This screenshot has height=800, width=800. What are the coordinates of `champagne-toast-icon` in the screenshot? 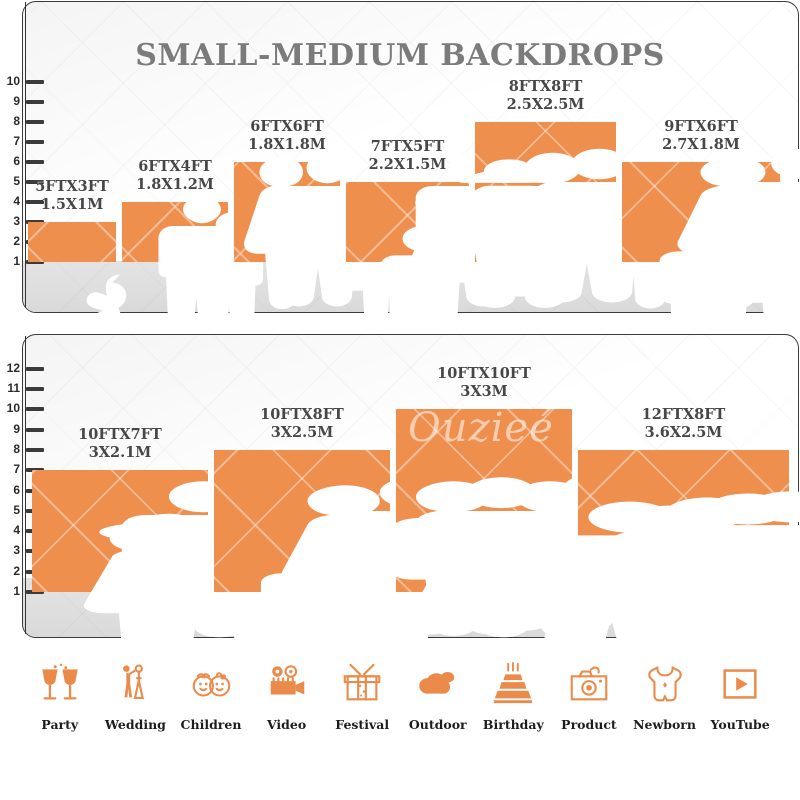 It's located at (60, 684).